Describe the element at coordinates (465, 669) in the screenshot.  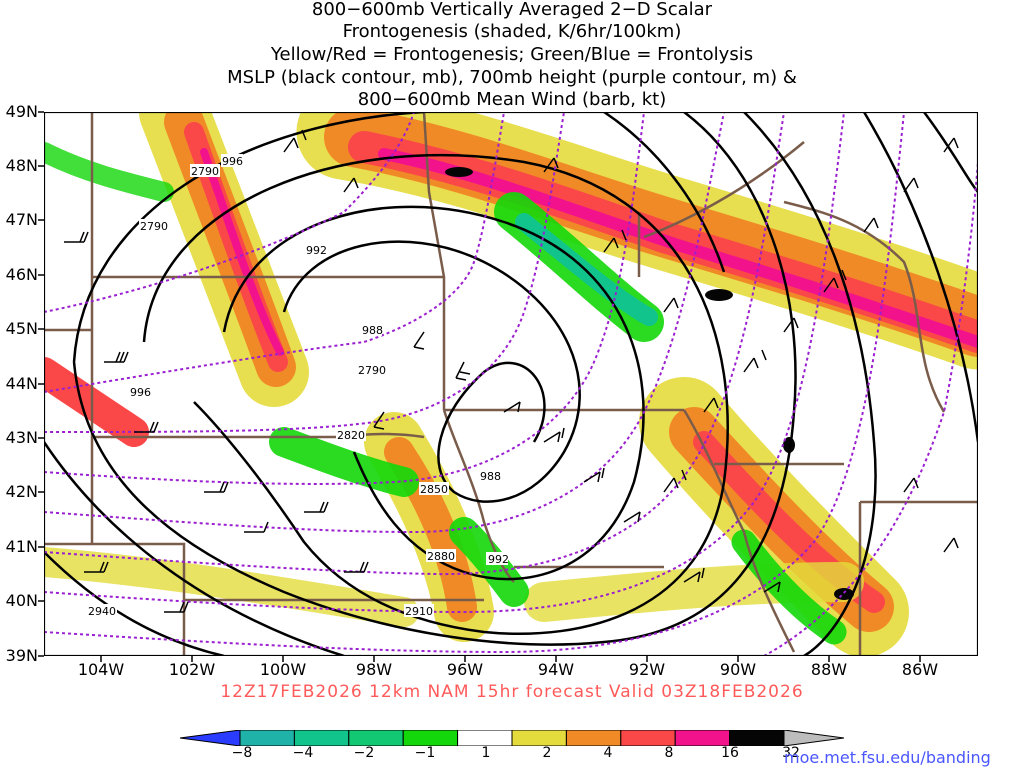
I see `lon-label: 96W` at that location.